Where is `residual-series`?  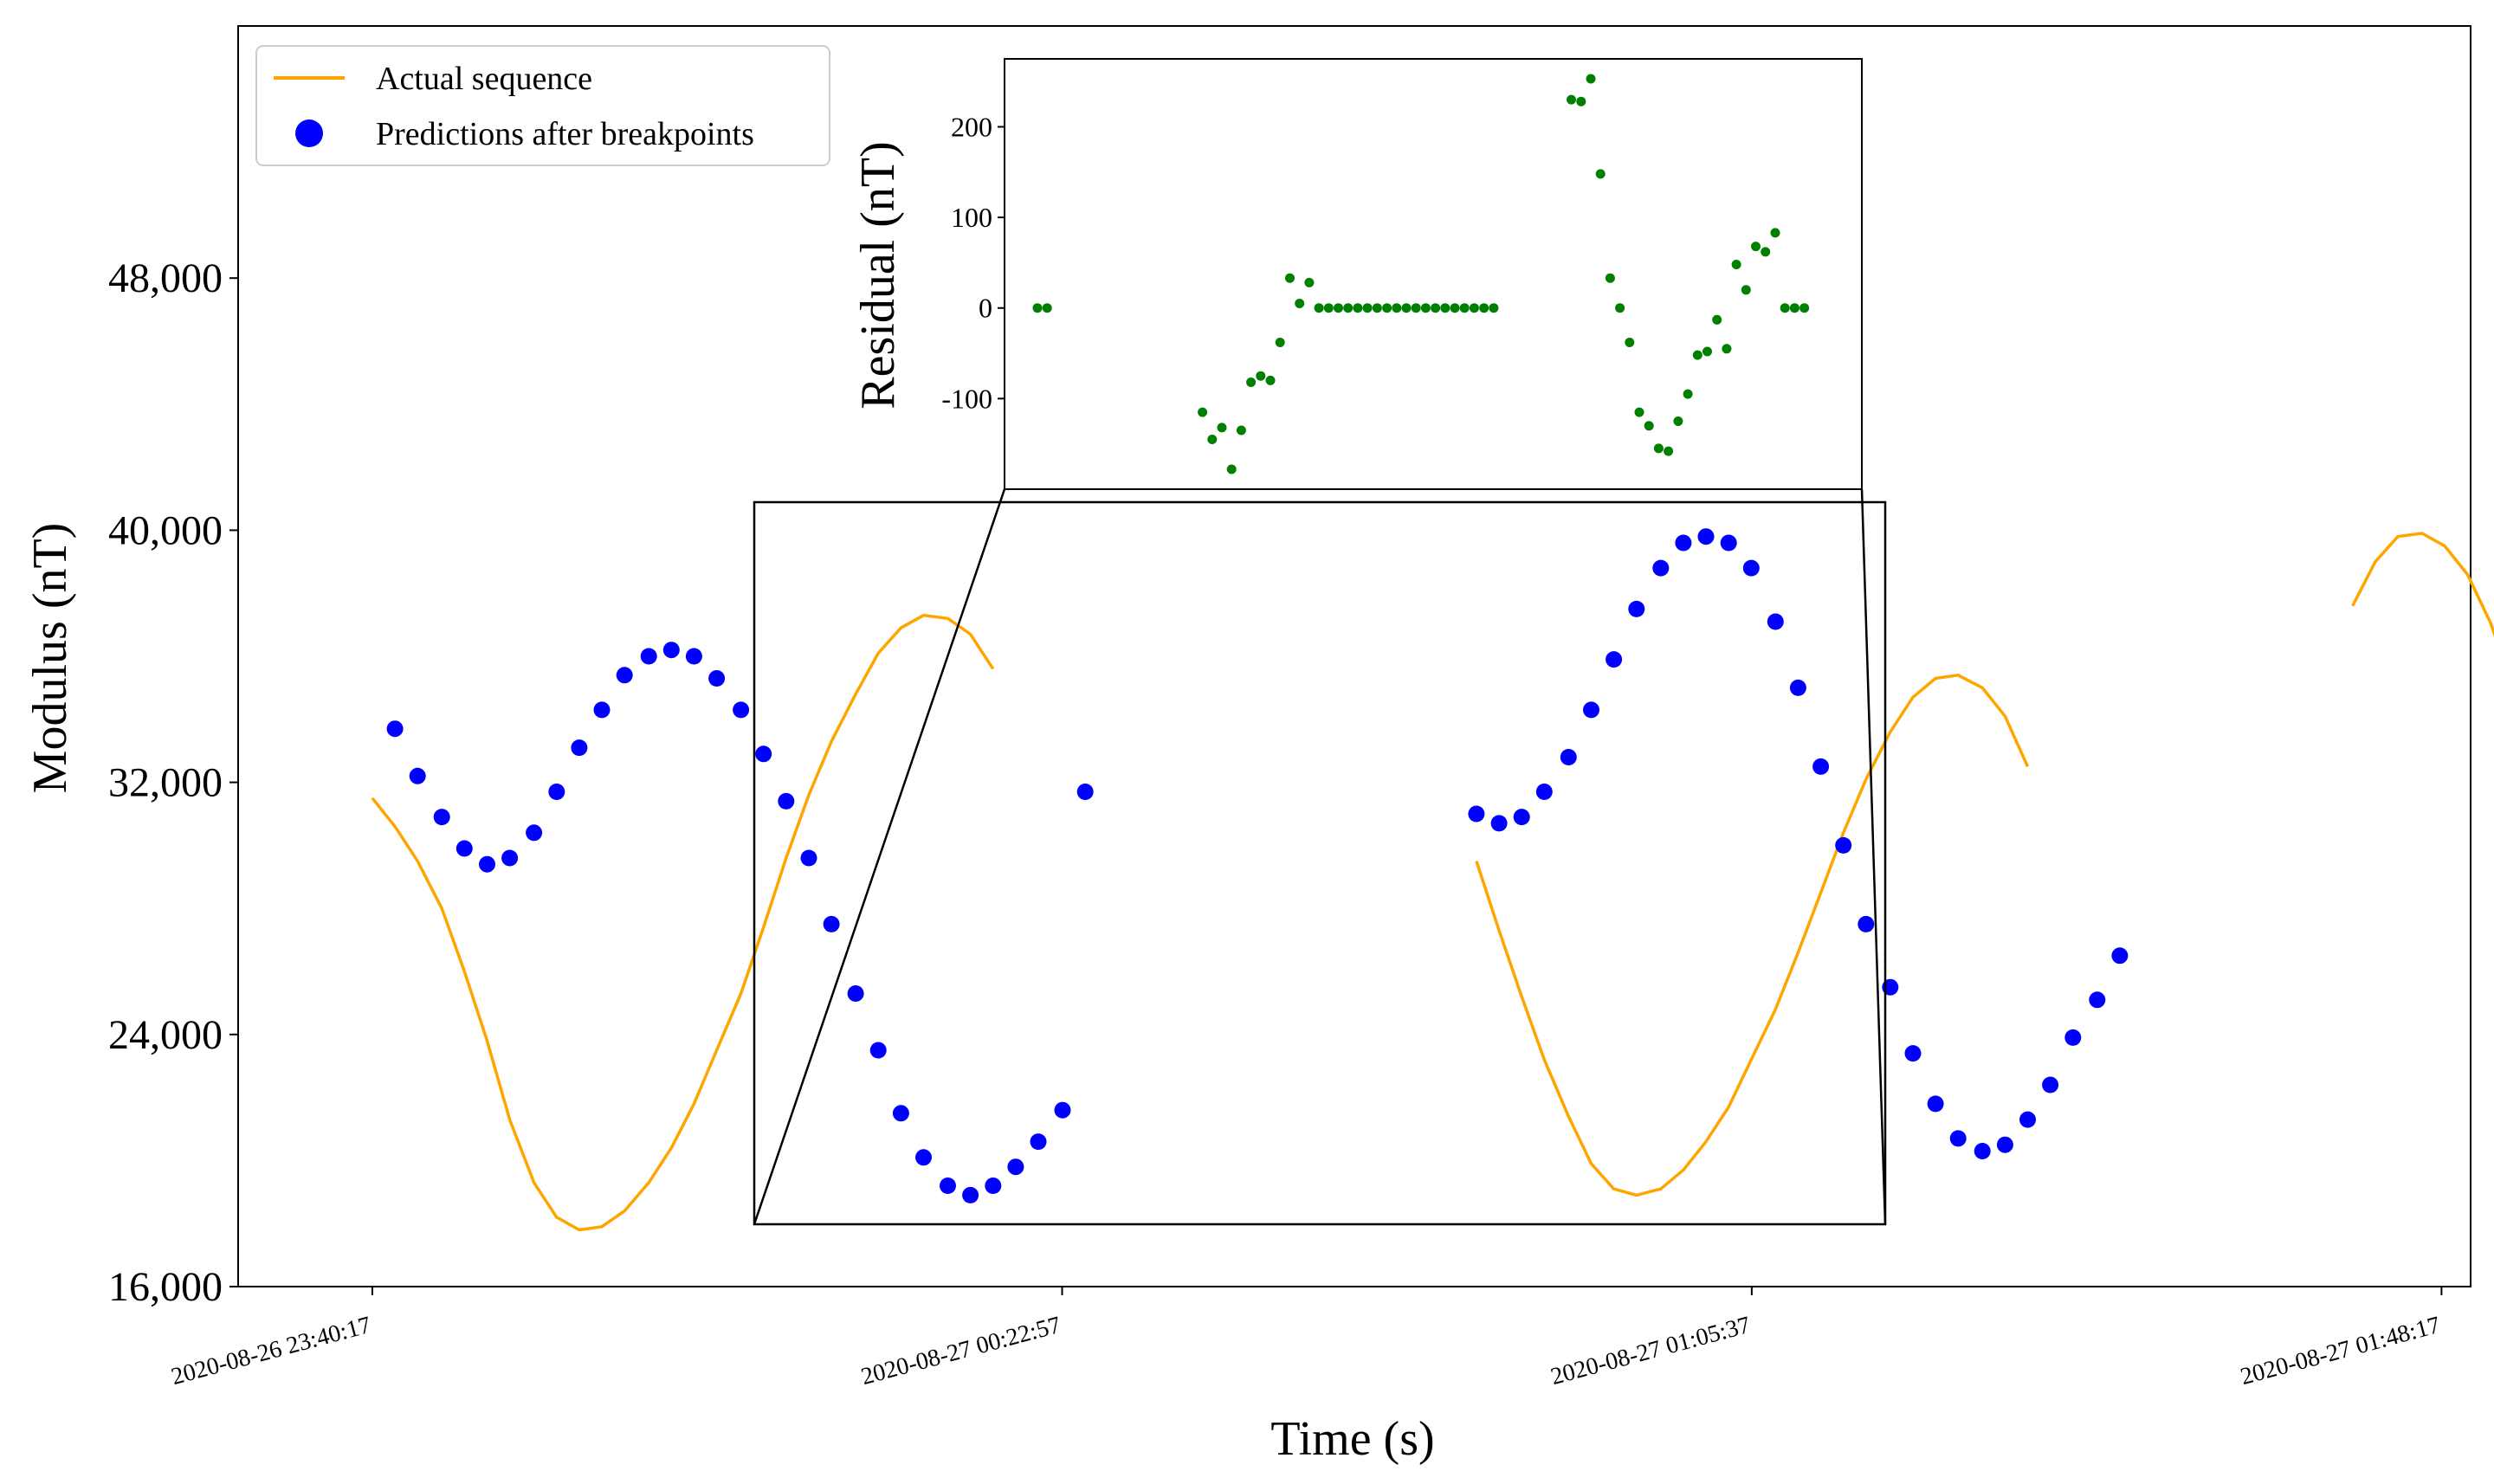
residual-series is located at coordinates (1421, 274).